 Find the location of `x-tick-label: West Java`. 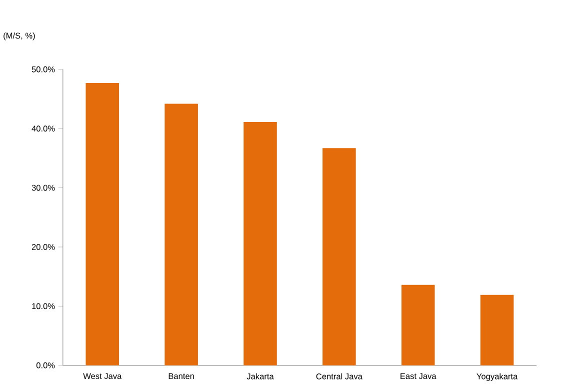

x-tick-label: West Java is located at coordinates (102, 376).